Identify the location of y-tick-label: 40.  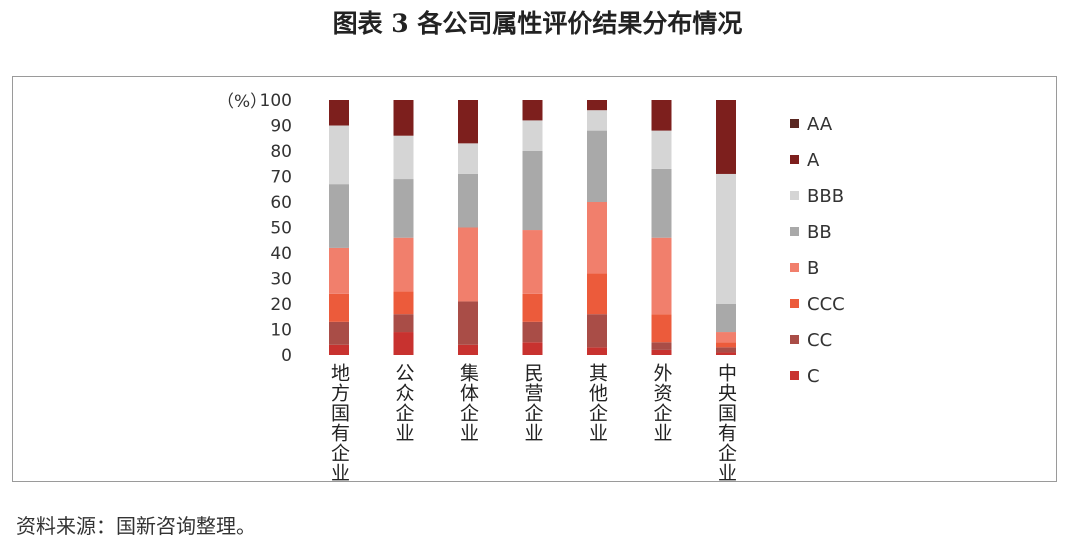
(281, 254).